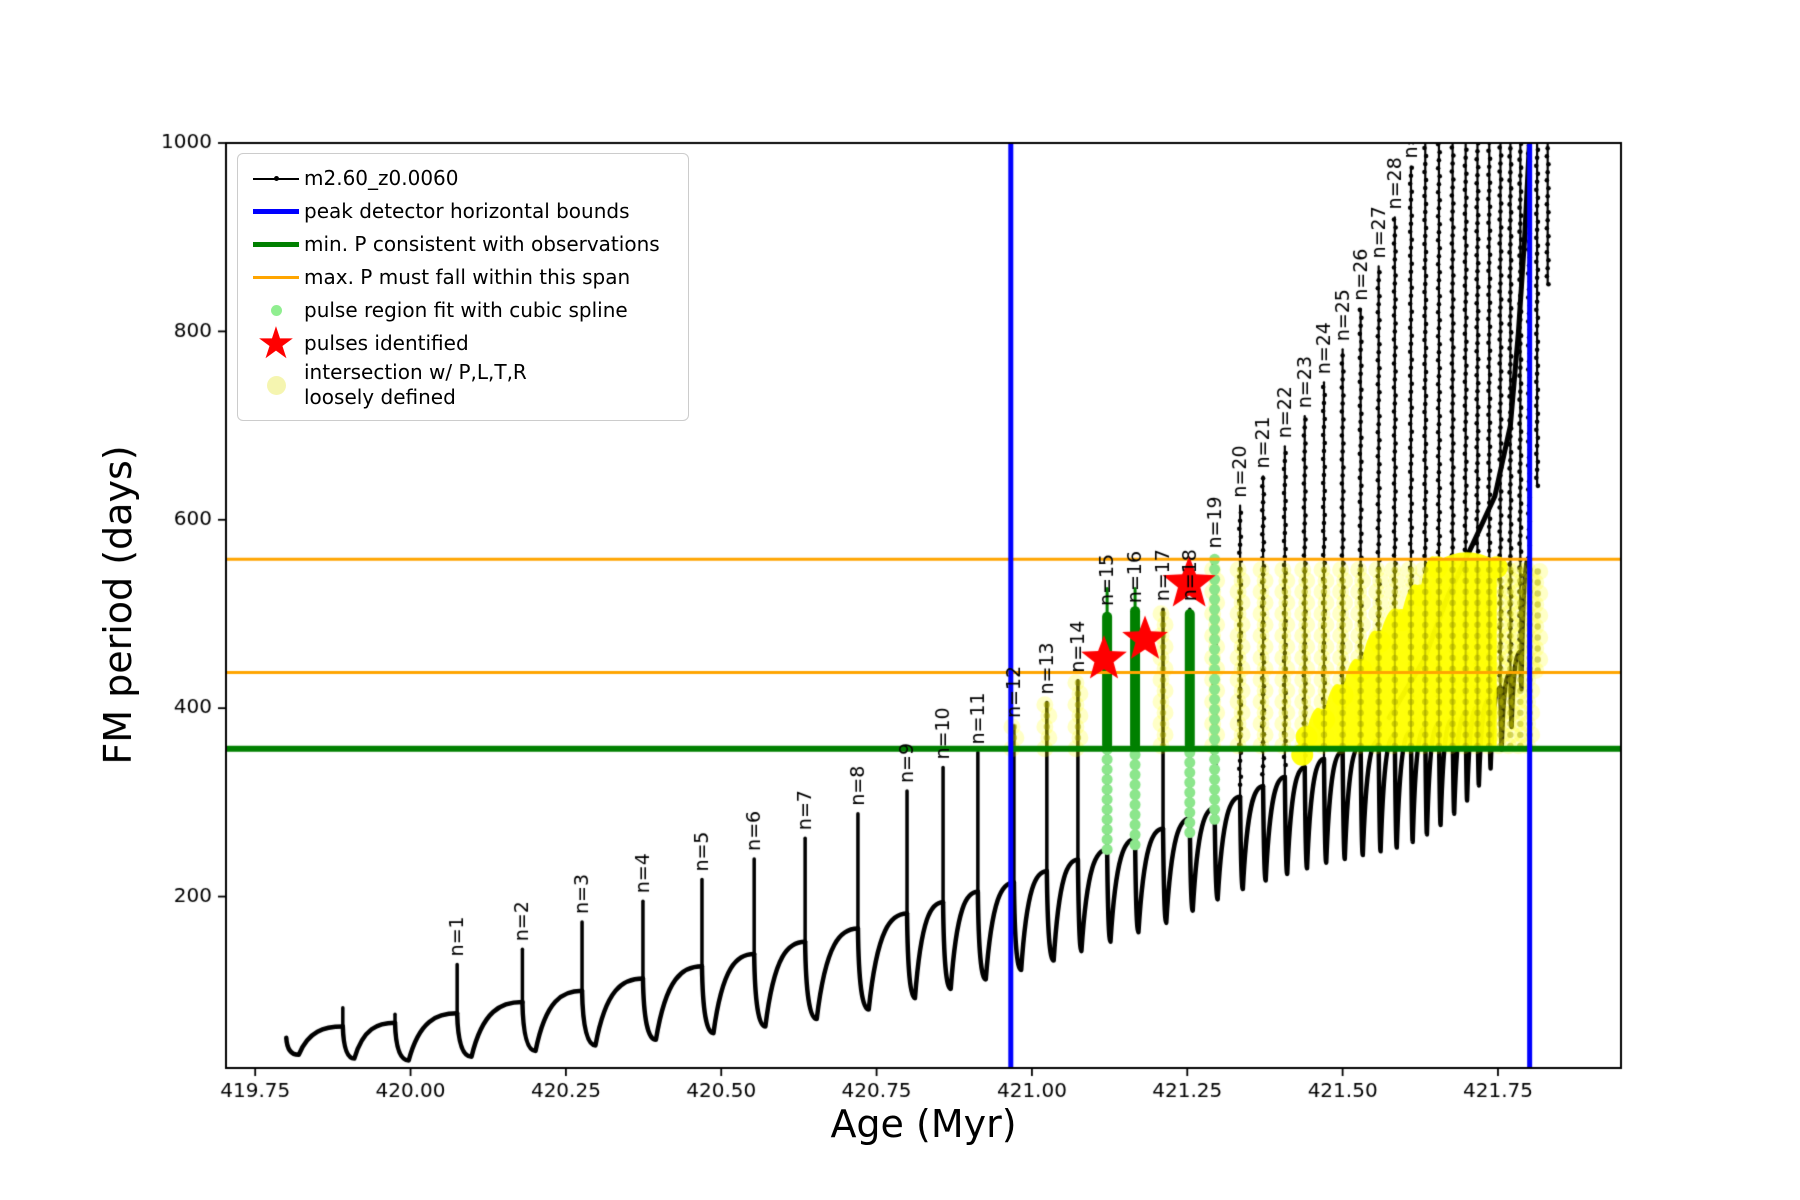 The height and width of the screenshot is (1200, 1800). Describe the element at coordinates (415, 384) in the screenshot. I see `legend-label: intersection w/ P,L,T,R loosely defined` at that location.